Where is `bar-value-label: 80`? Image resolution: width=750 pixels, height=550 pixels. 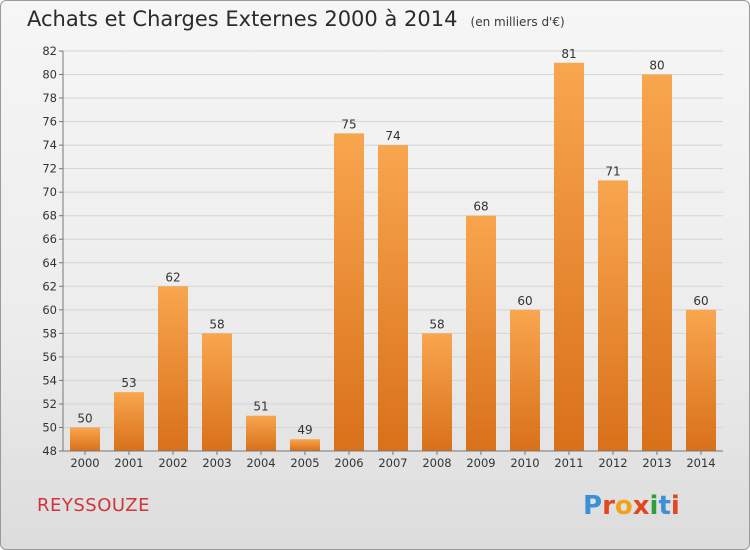 bar-value-label: 80 is located at coordinates (656, 66).